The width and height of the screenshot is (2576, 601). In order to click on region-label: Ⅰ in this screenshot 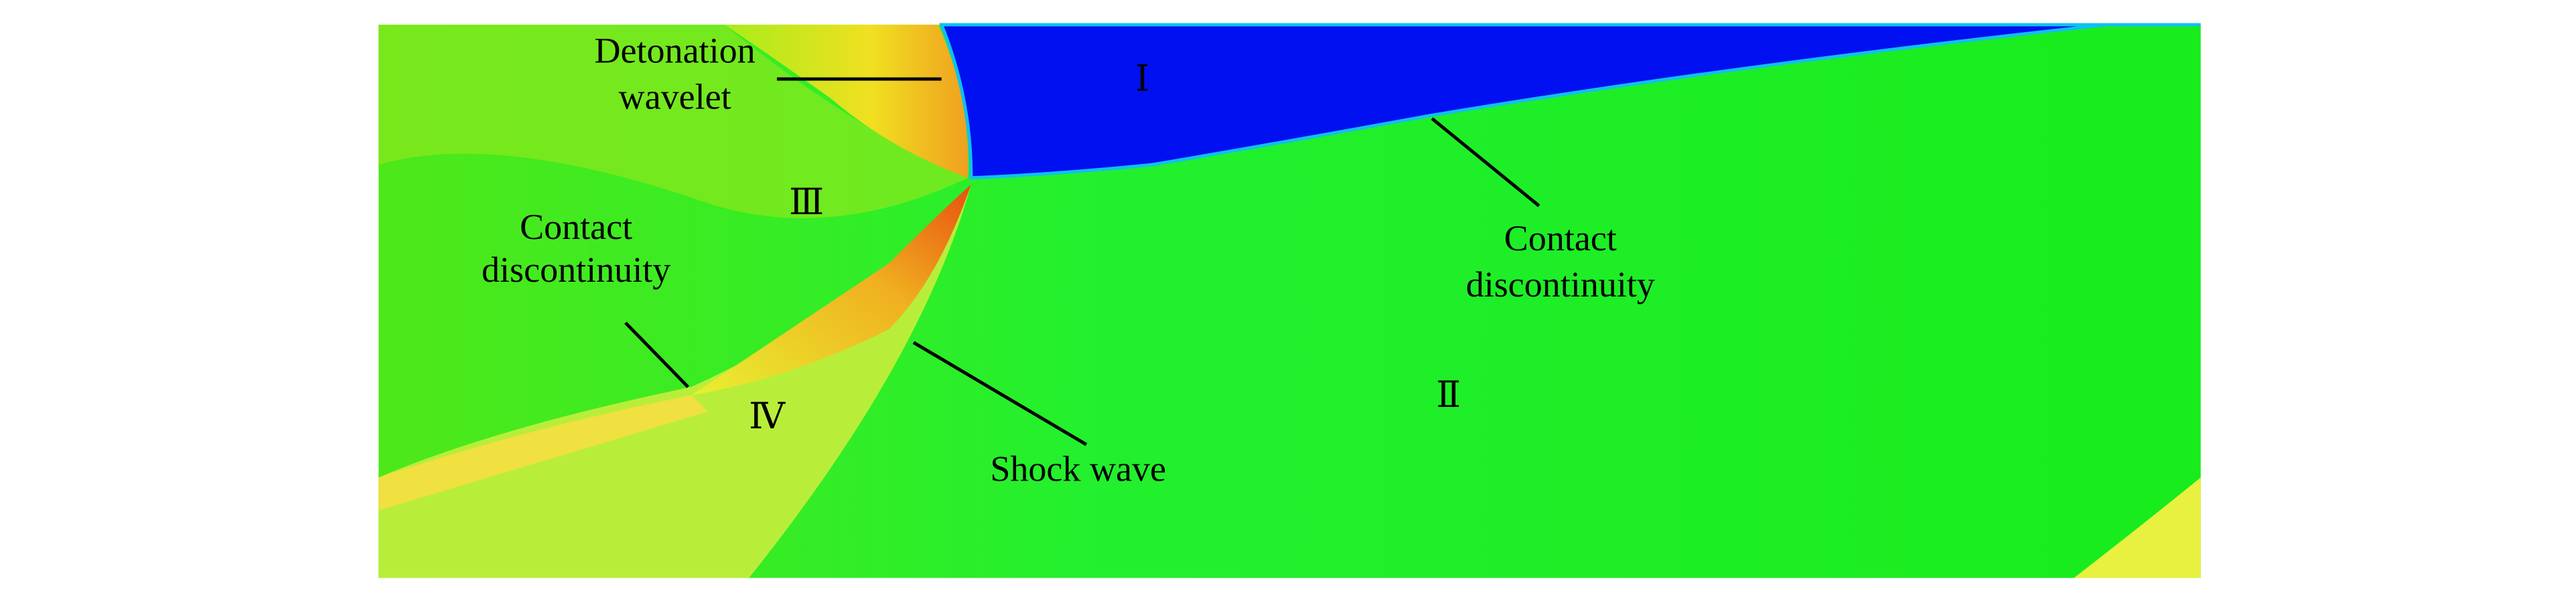, I will do `click(1142, 78)`.